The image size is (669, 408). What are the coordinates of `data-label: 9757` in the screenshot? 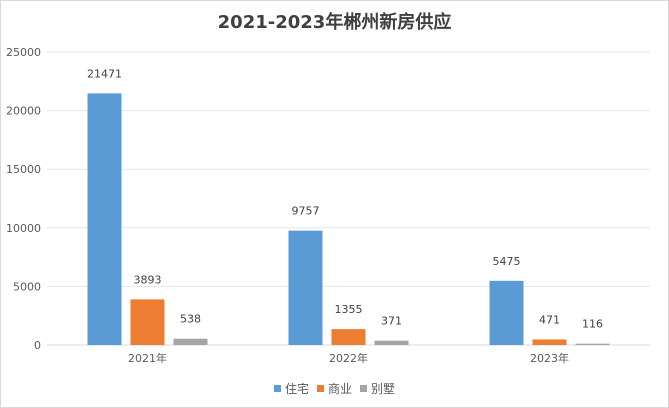 It's located at (306, 211).